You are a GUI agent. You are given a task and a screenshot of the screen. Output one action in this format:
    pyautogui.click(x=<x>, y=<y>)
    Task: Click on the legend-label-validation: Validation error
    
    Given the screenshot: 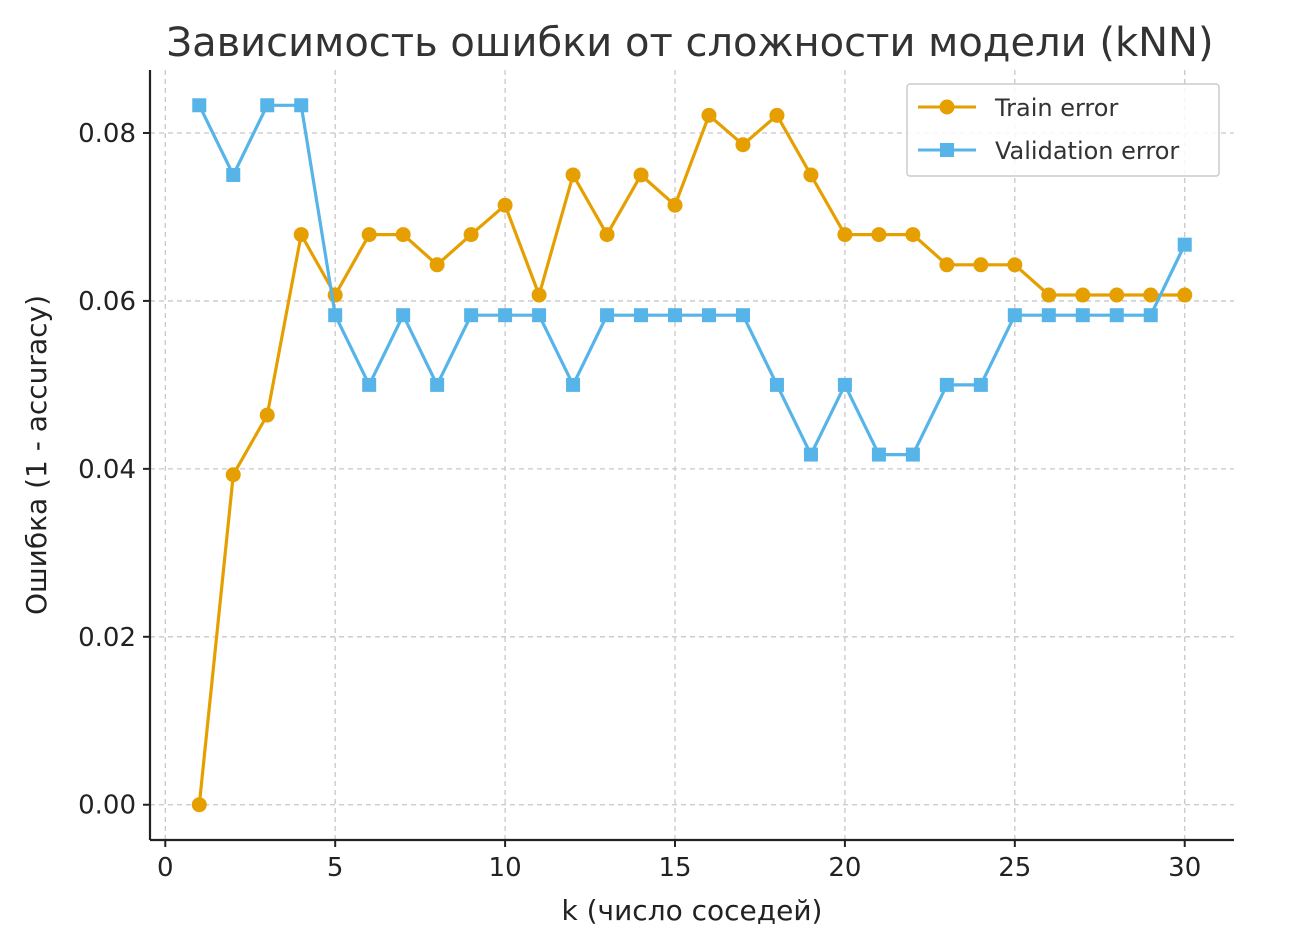 What is the action you would take?
    pyautogui.click(x=1087, y=151)
    